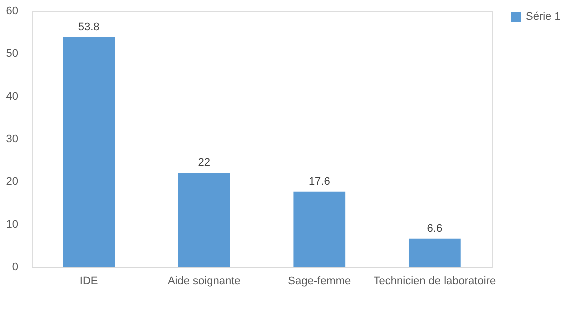 The height and width of the screenshot is (336, 576). What do you see at coordinates (12, 54) in the screenshot?
I see `y-tick-label: 50` at bounding box center [12, 54].